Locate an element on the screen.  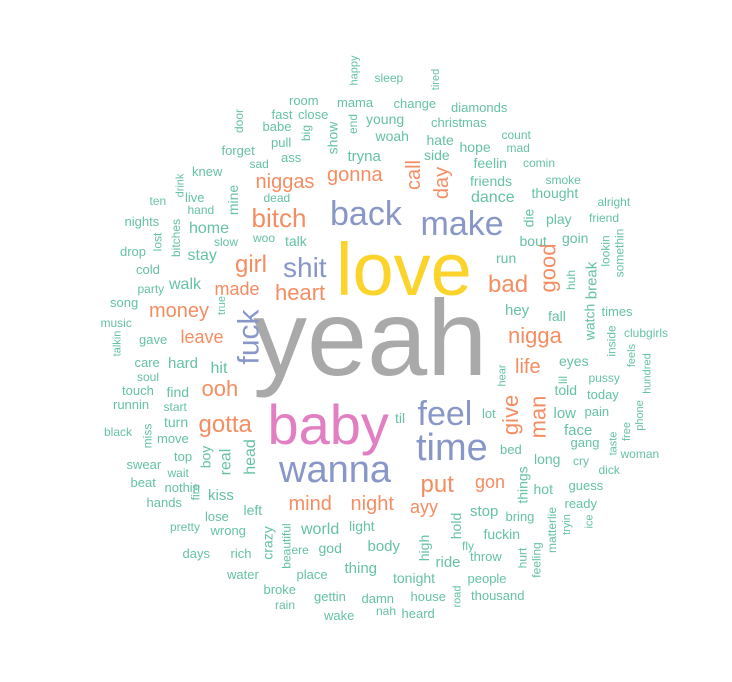
word-day: day is located at coordinates (442, 183).